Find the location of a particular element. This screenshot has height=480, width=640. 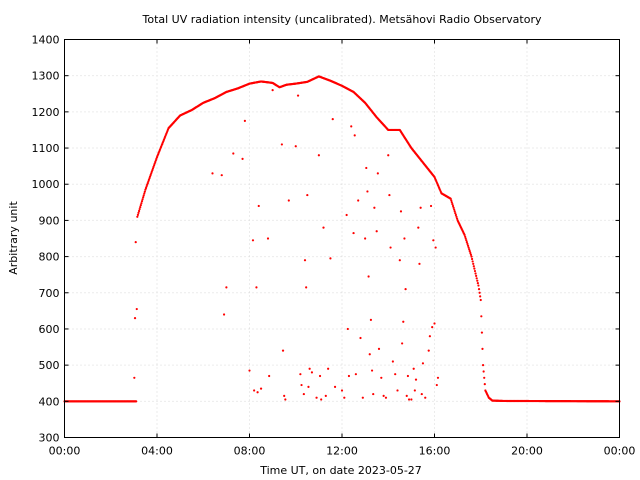

y-tick-label: 1200 is located at coordinates (46, 112).